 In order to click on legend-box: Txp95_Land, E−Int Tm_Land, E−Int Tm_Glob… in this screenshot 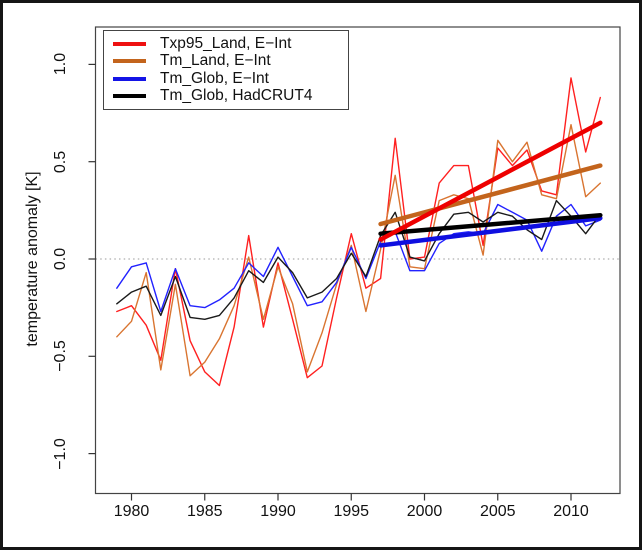, I will do `click(226, 70)`.